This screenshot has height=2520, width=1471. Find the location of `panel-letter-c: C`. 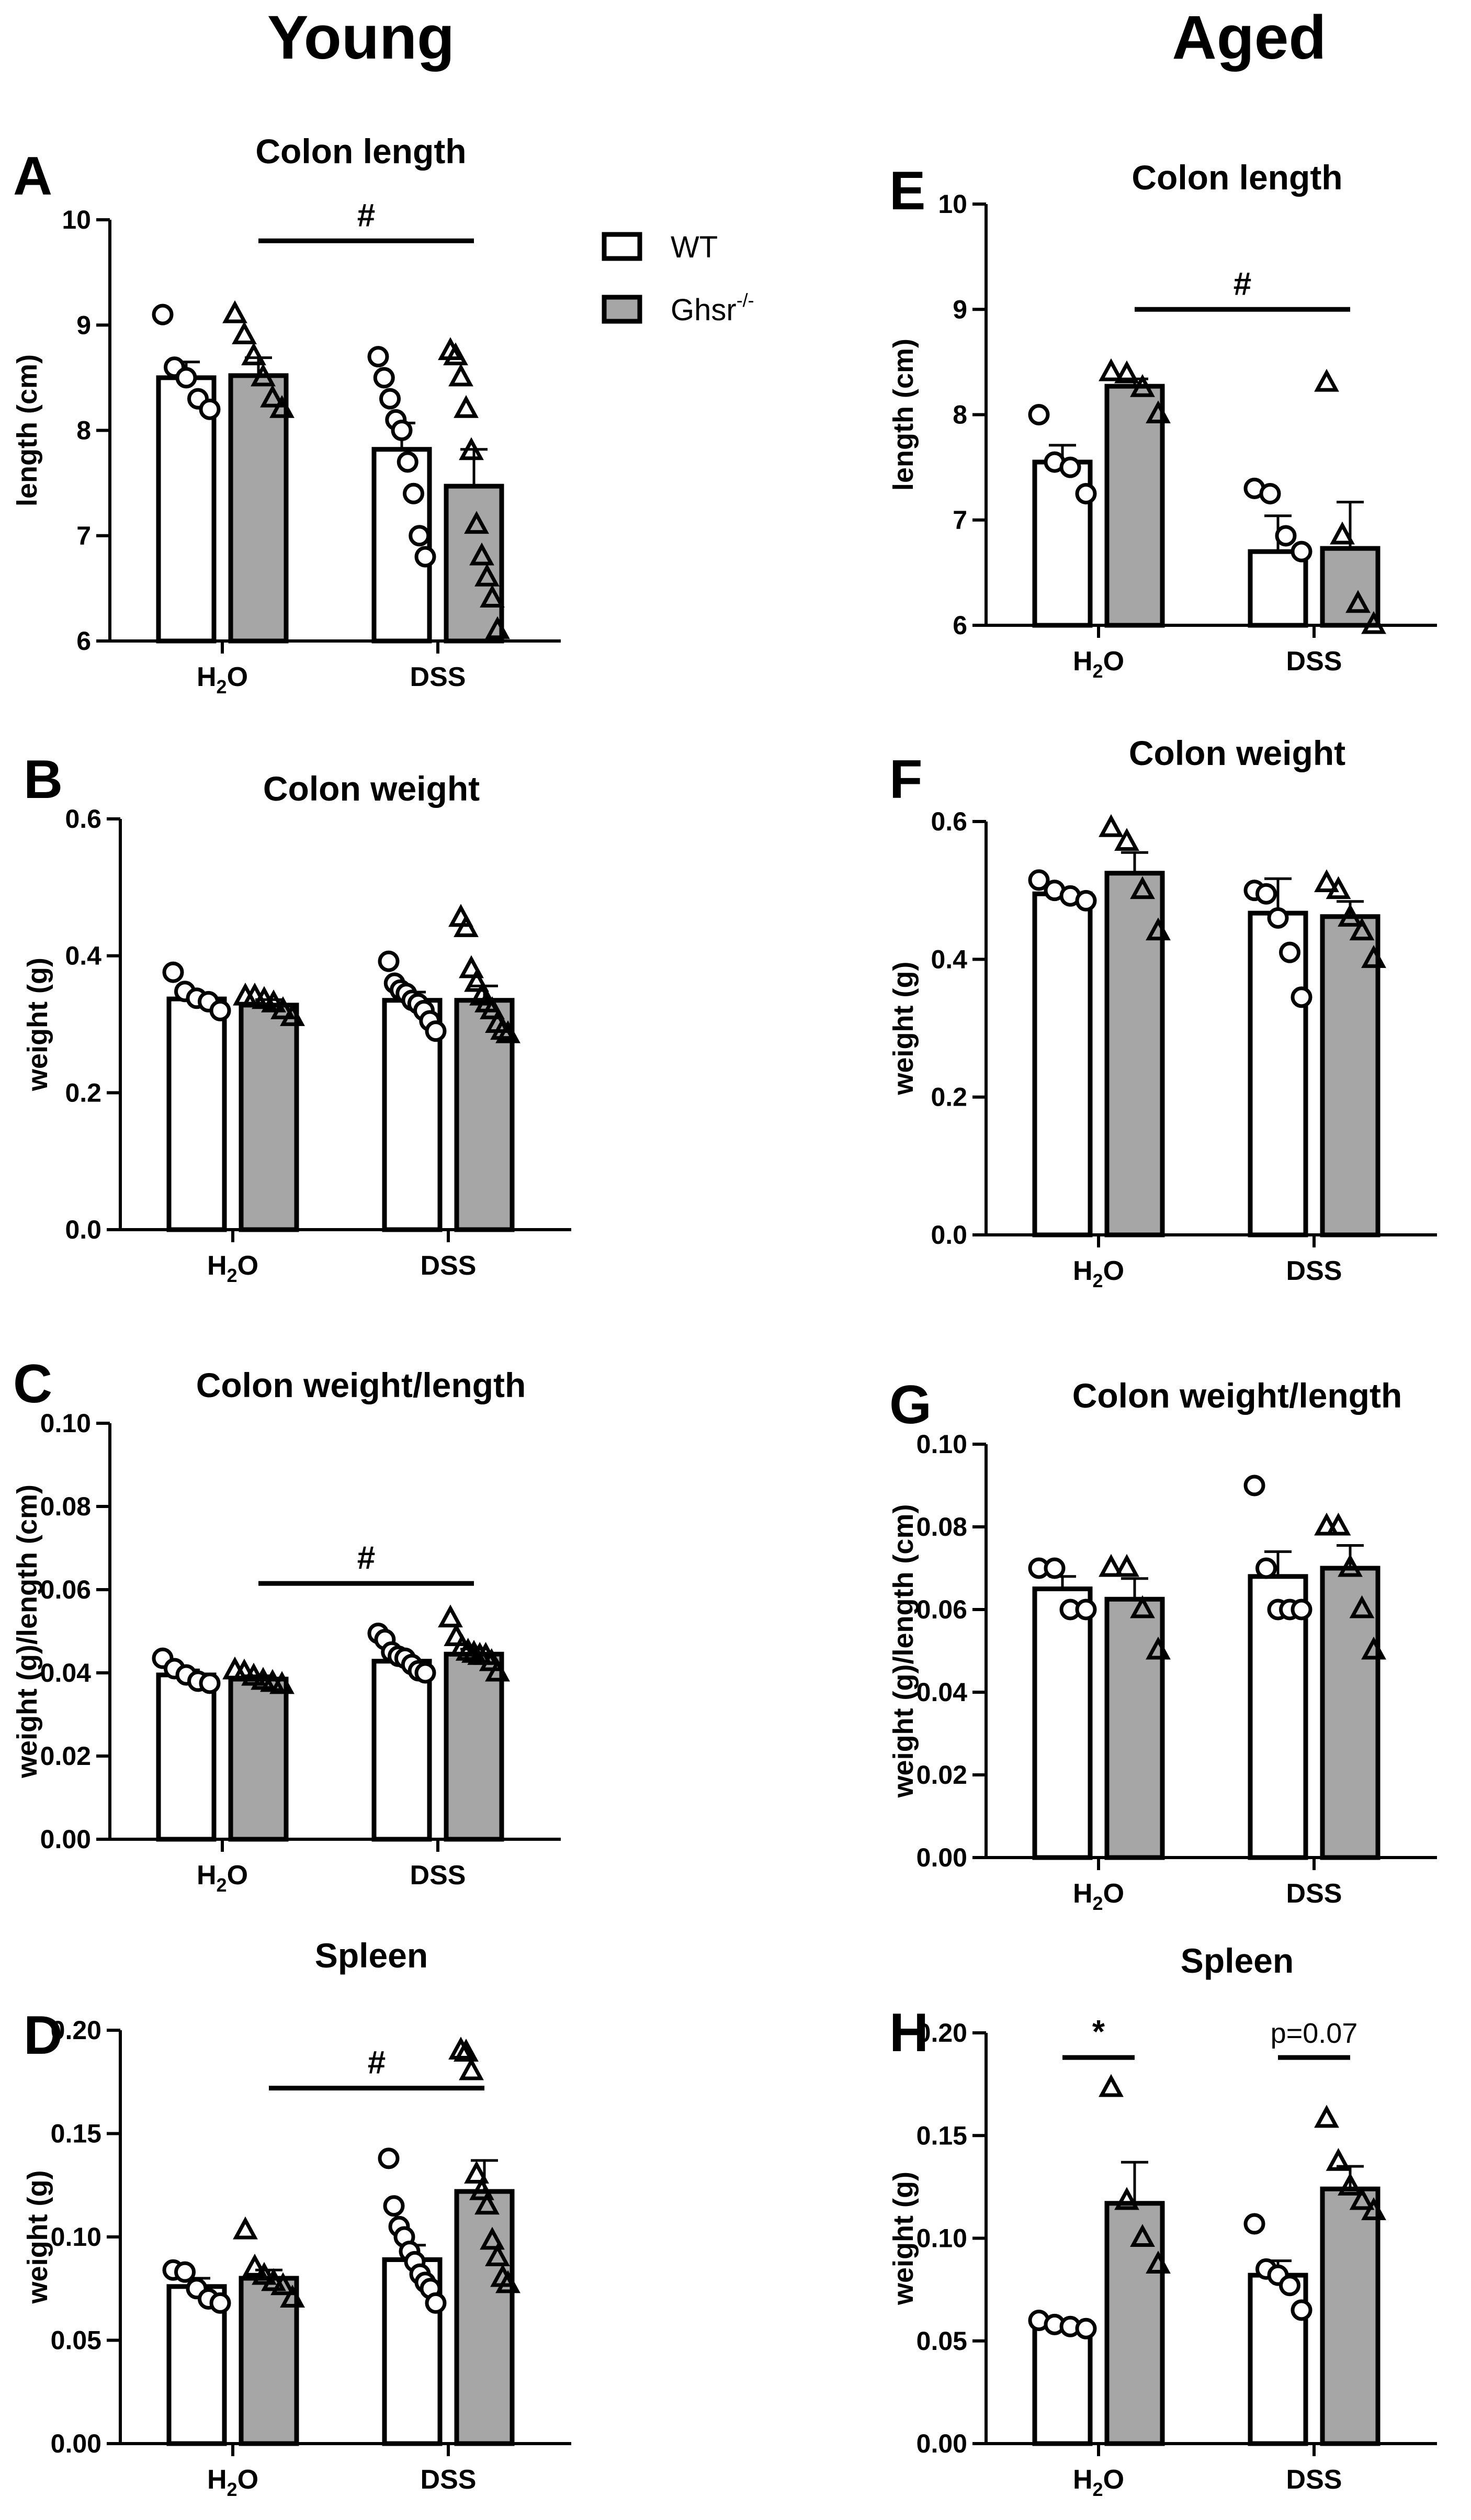

panel-letter-c: C is located at coordinates (32, 1384).